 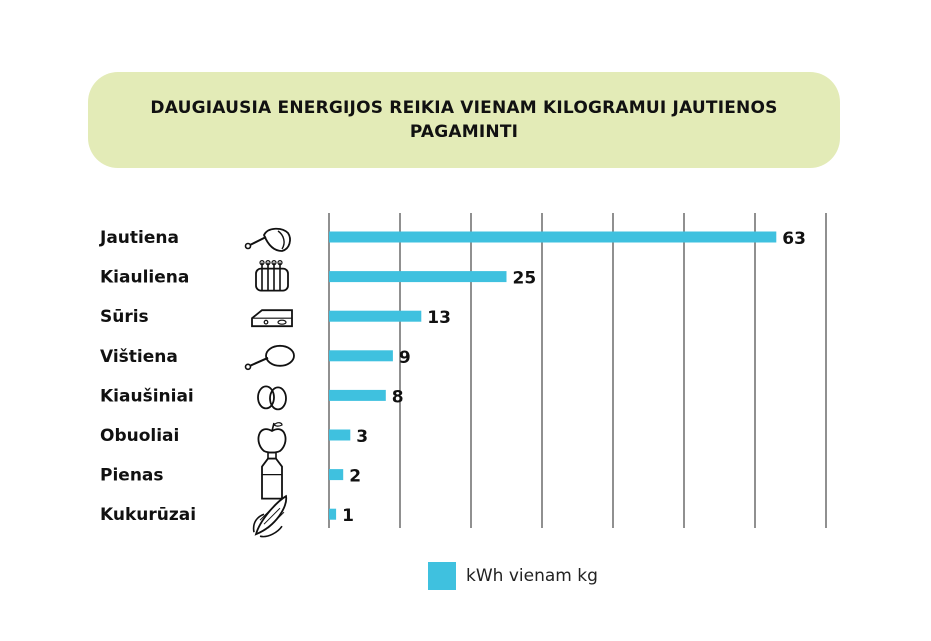 I want to click on legend: kWh vienam kg, so click(x=513, y=576).